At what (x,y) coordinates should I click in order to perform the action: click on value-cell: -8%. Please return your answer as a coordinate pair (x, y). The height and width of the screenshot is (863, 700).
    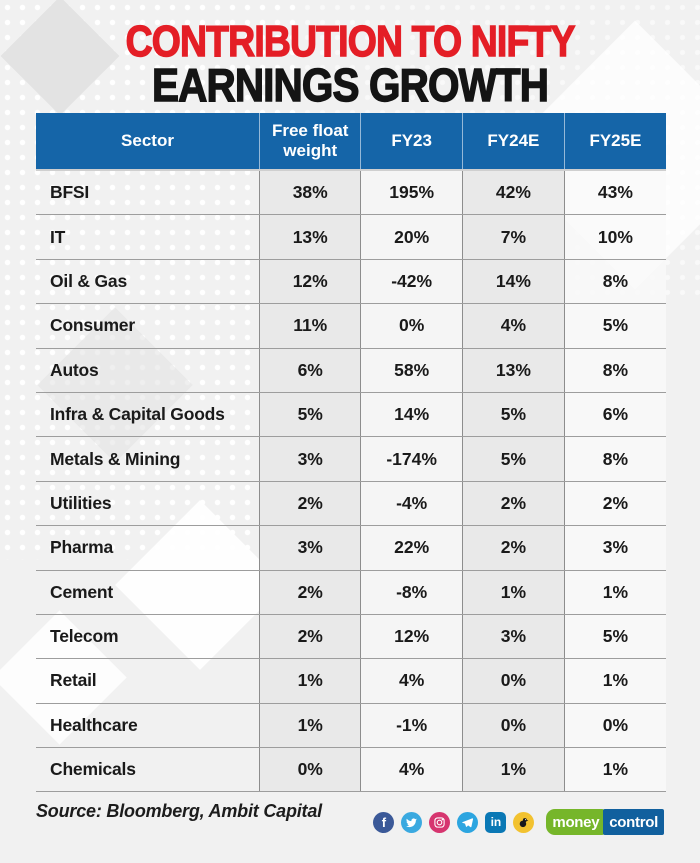
    Looking at the image, I should click on (411, 592).